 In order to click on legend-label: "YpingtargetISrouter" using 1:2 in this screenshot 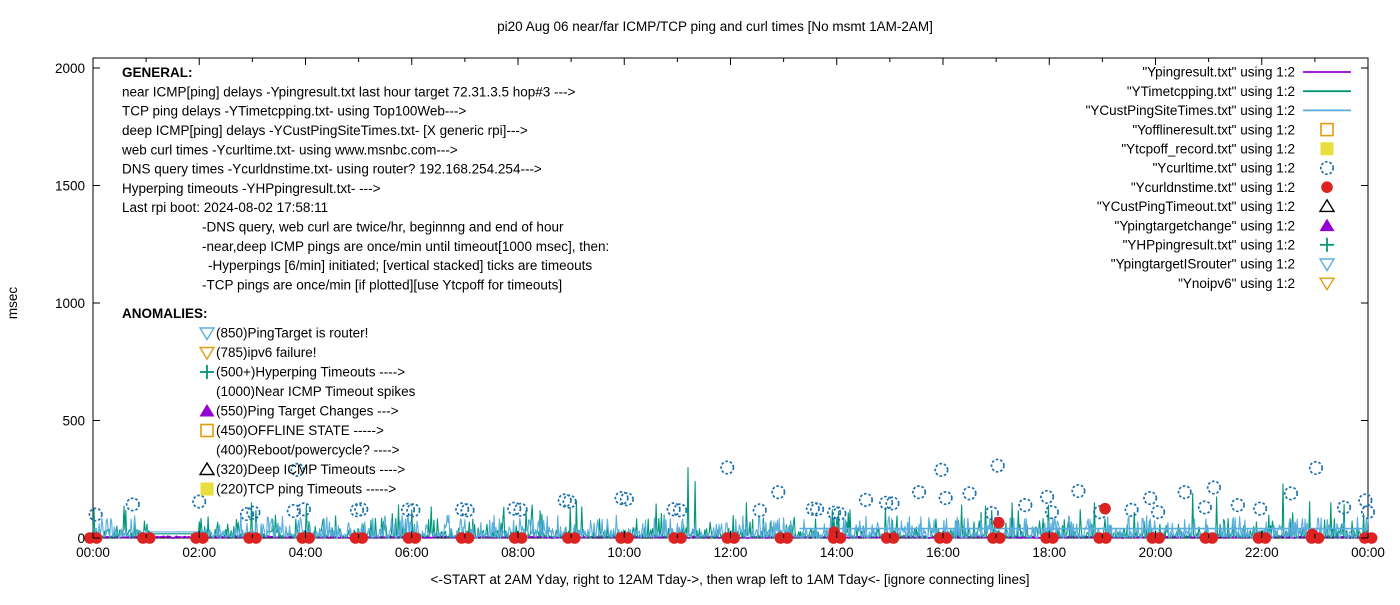, I will do `click(1203, 264)`.